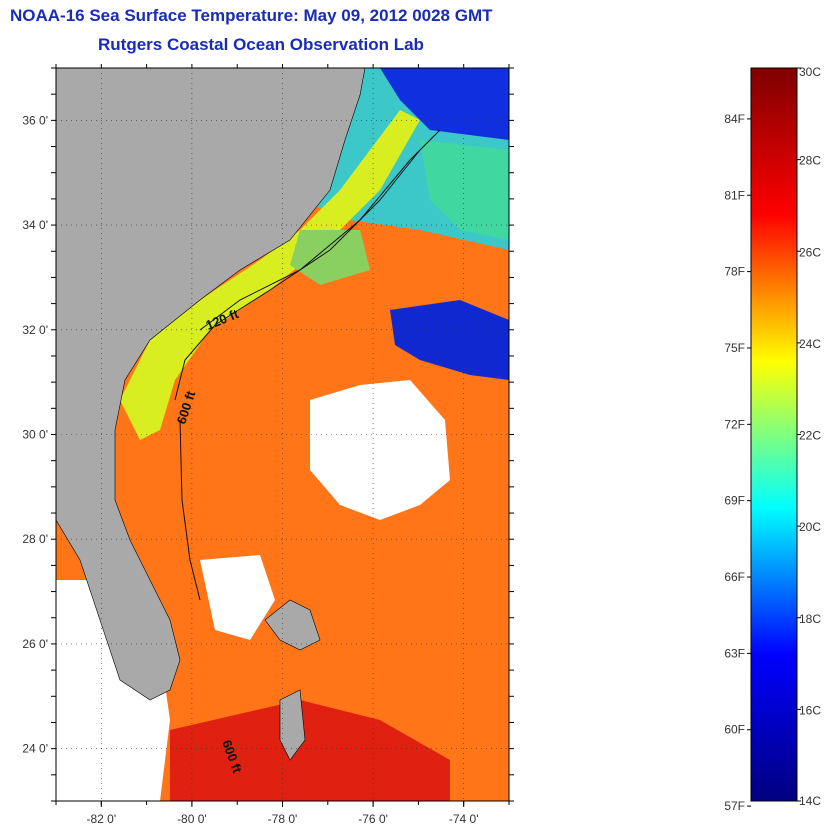  What do you see at coordinates (101, 819) in the screenshot?
I see `x-tick-label: -82 0'` at bounding box center [101, 819].